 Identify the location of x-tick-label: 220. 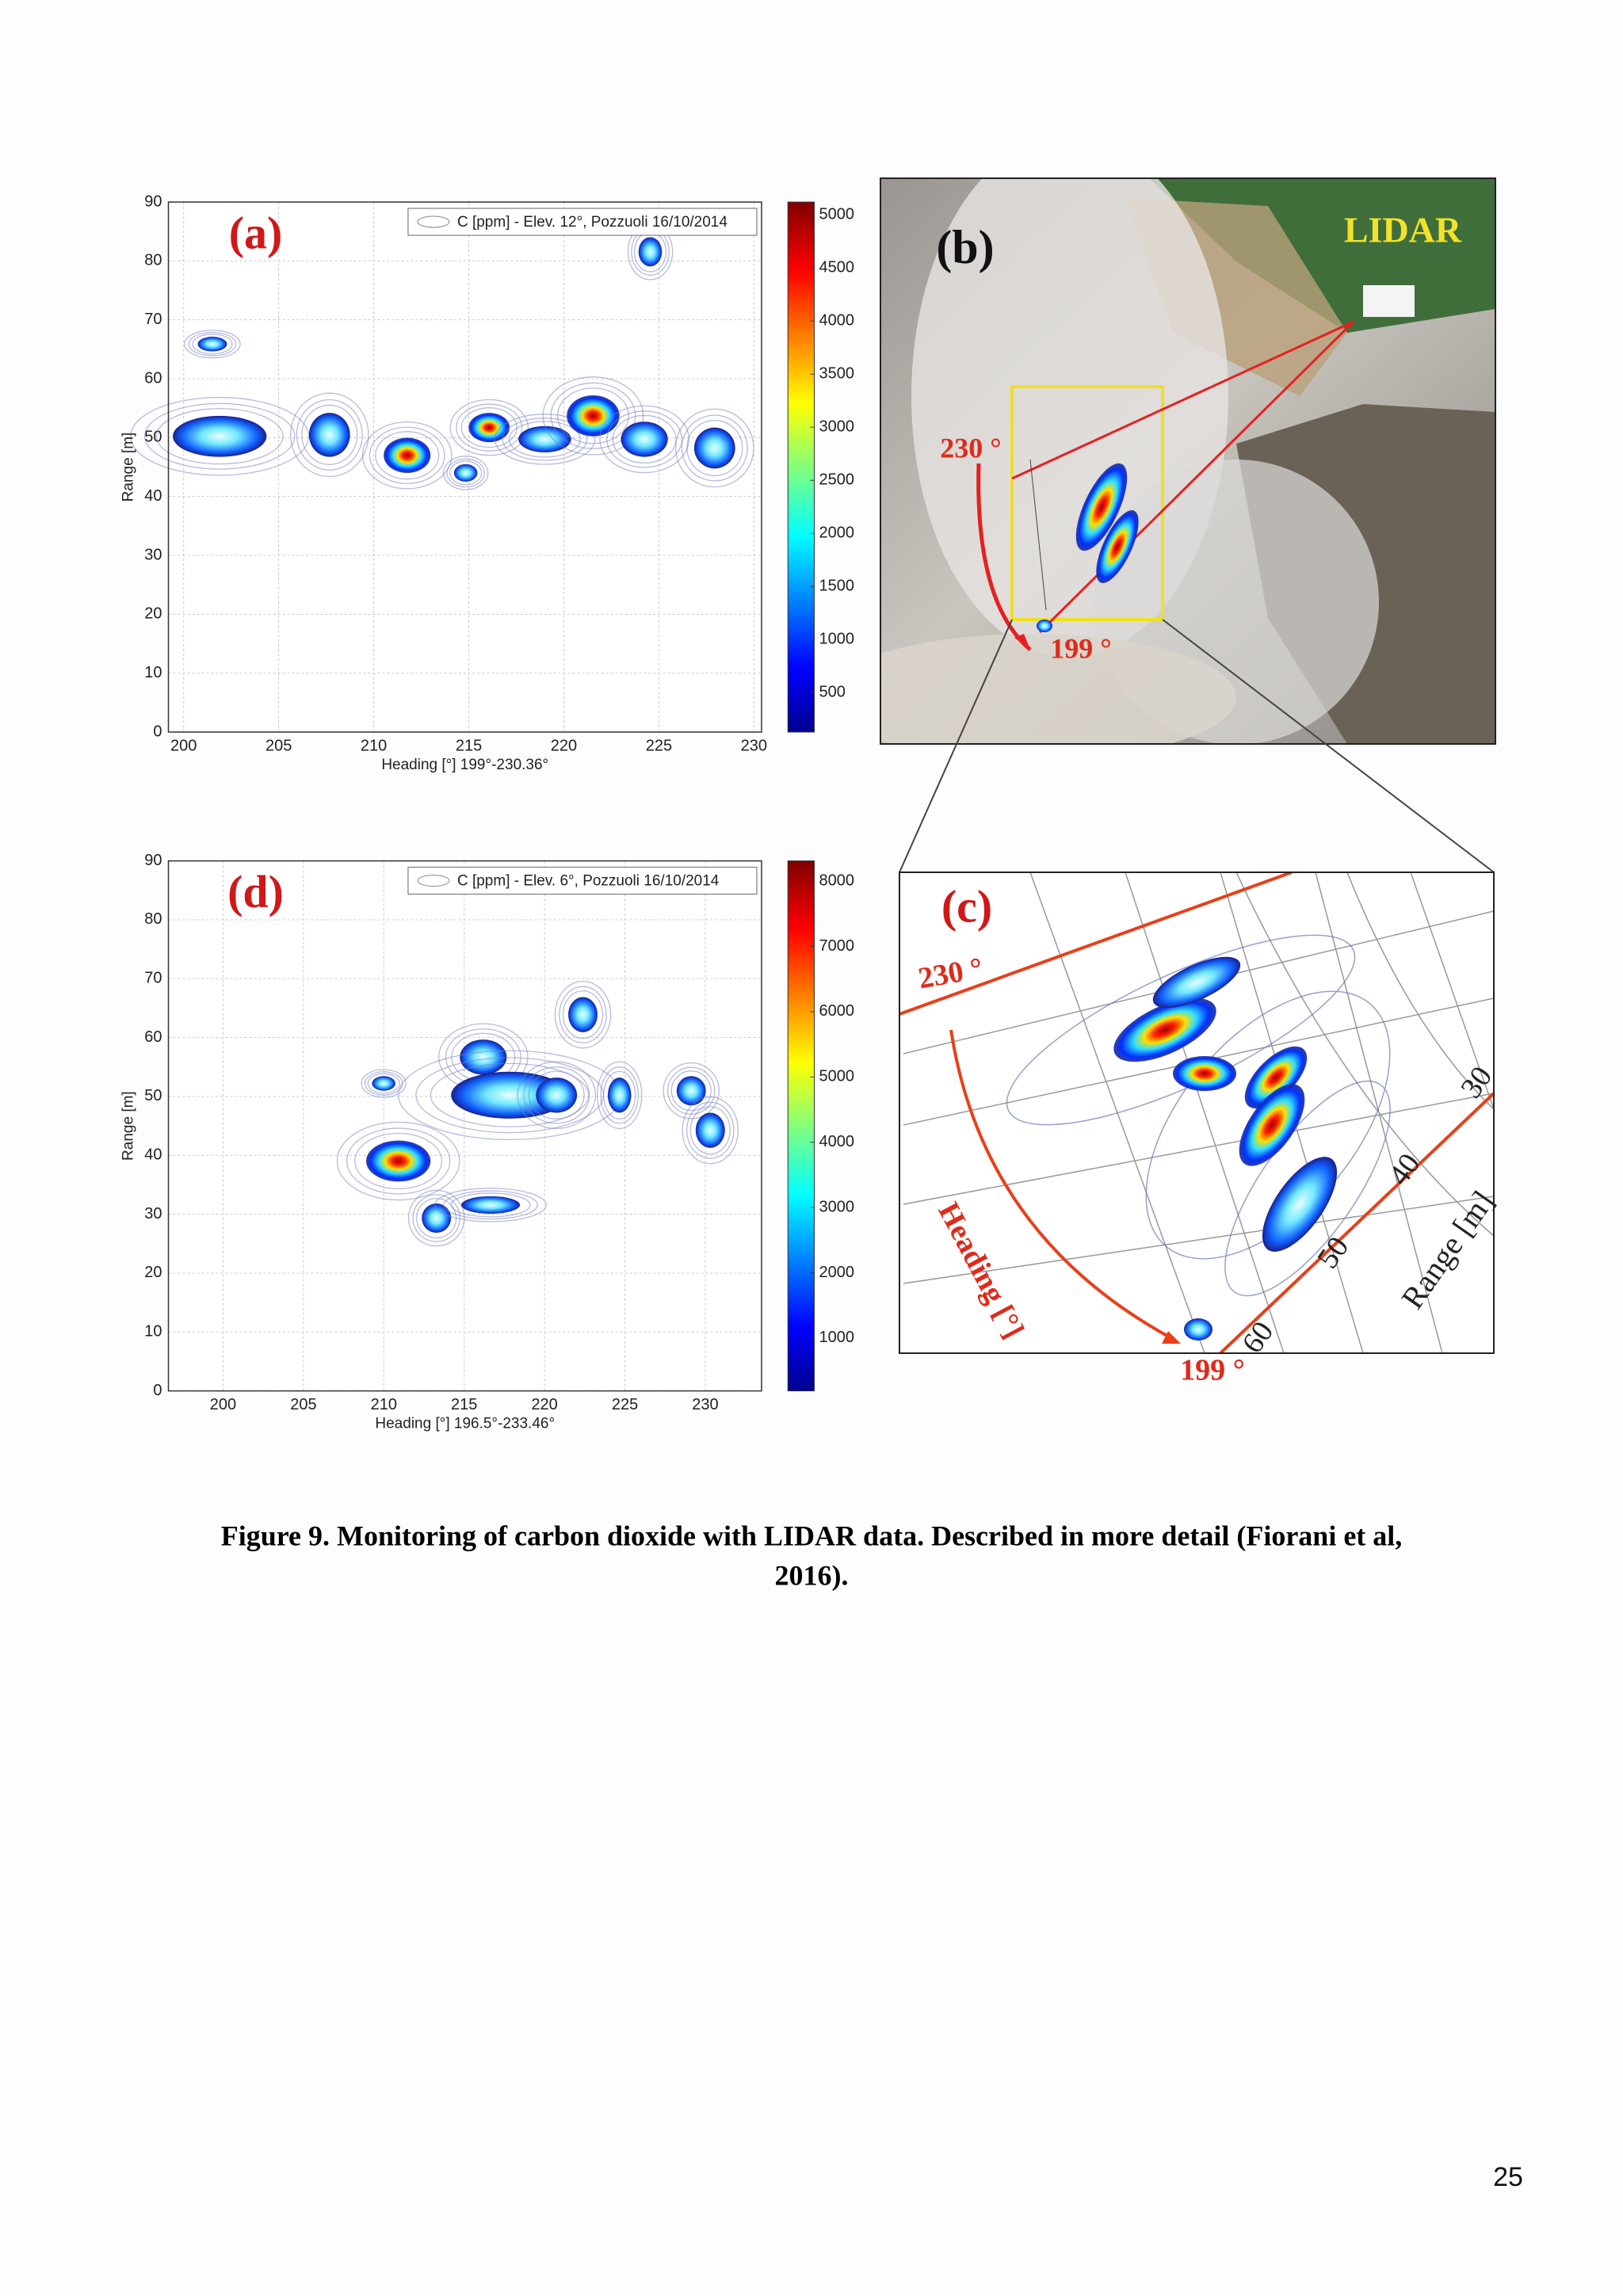
(544, 1404).